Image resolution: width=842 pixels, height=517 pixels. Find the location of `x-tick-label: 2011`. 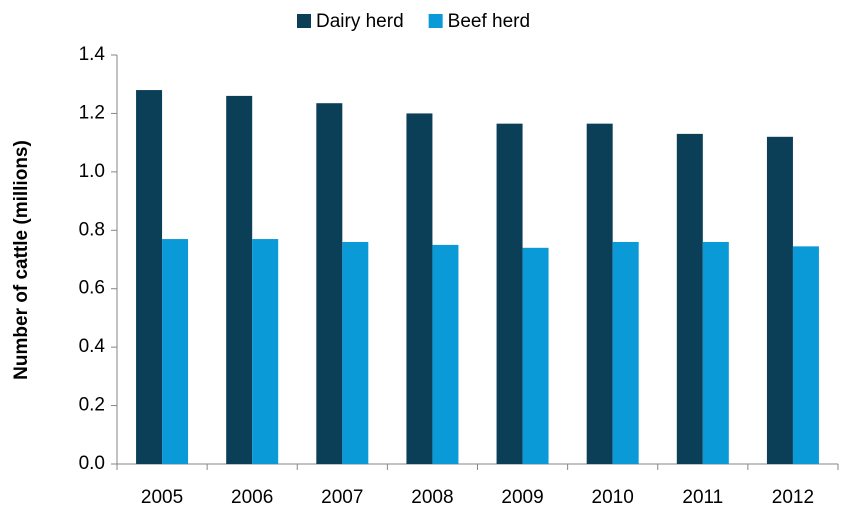

x-tick-label: 2011 is located at coordinates (702, 497).